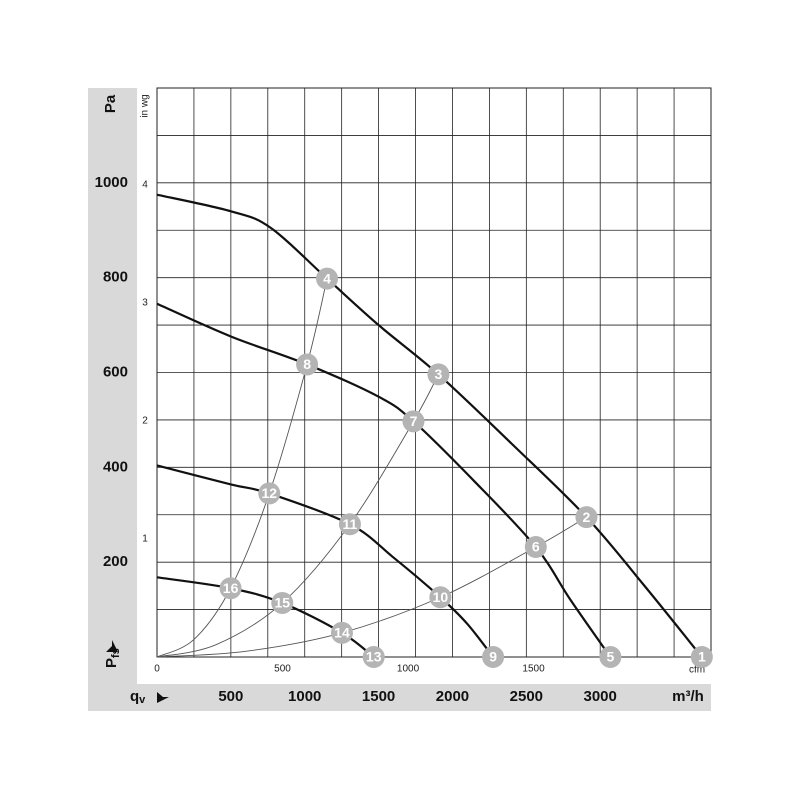 This screenshot has height=800, width=800. I want to click on x2-tick-label: 0, so click(157, 669).